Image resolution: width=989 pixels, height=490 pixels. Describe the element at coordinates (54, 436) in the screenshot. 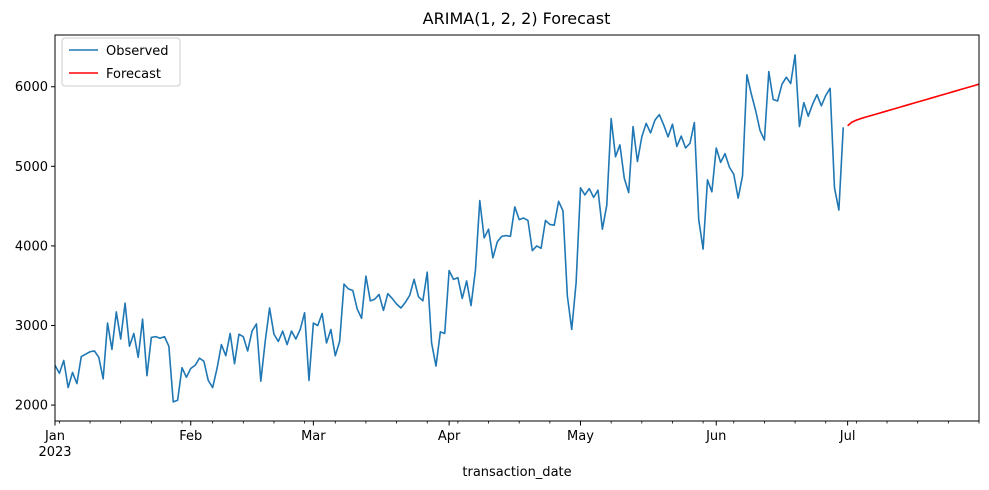

I see `x-tick-label: Jan` at that location.